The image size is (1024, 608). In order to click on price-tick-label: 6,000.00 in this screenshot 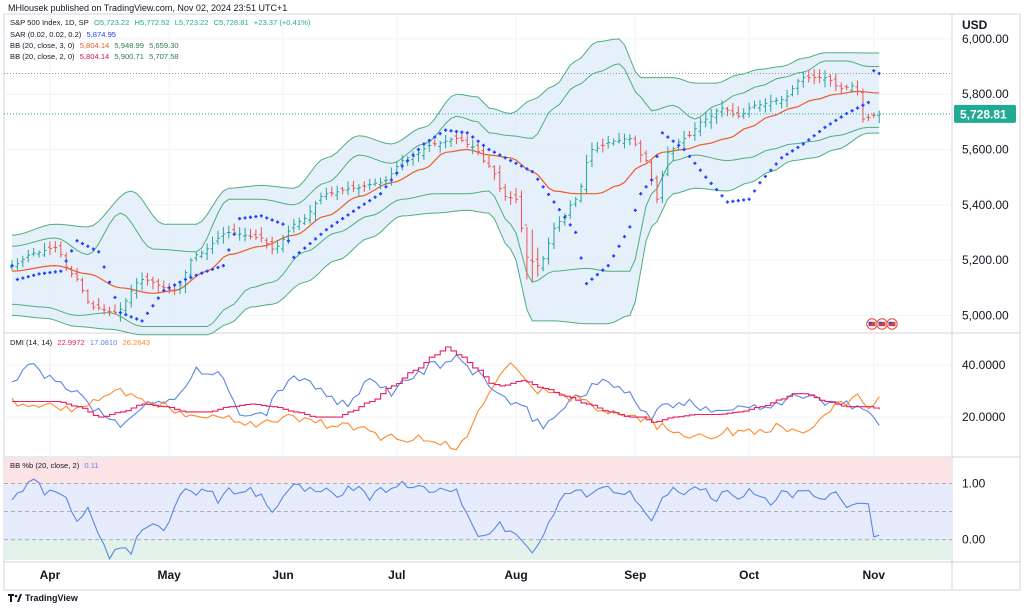, I will do `click(985, 39)`.